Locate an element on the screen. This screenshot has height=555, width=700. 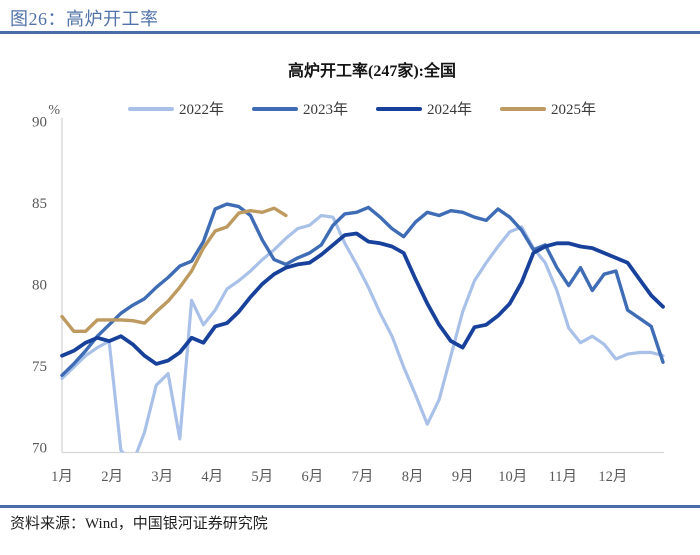
source-note: 资料来源：Wind，中国银河证券研究院 is located at coordinates (139, 524).